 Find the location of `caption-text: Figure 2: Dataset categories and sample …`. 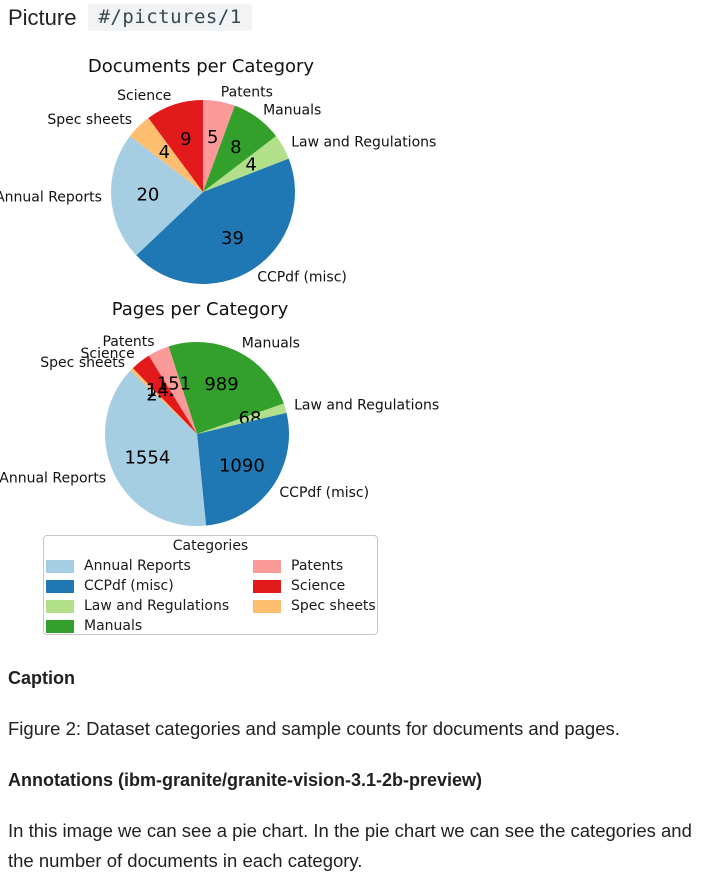

caption-text: Figure 2: Dataset categories and sample … is located at coordinates (314, 728).